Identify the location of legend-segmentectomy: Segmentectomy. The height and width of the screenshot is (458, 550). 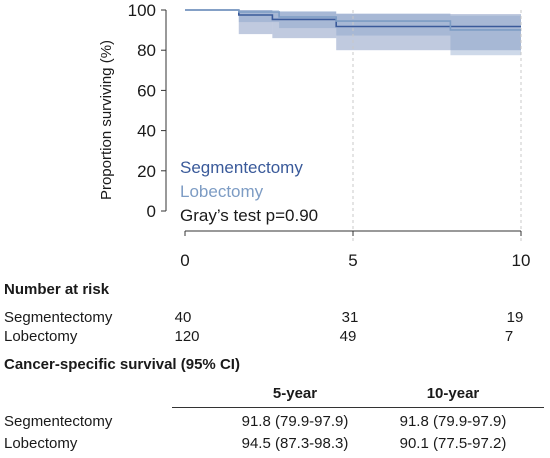
(241, 167).